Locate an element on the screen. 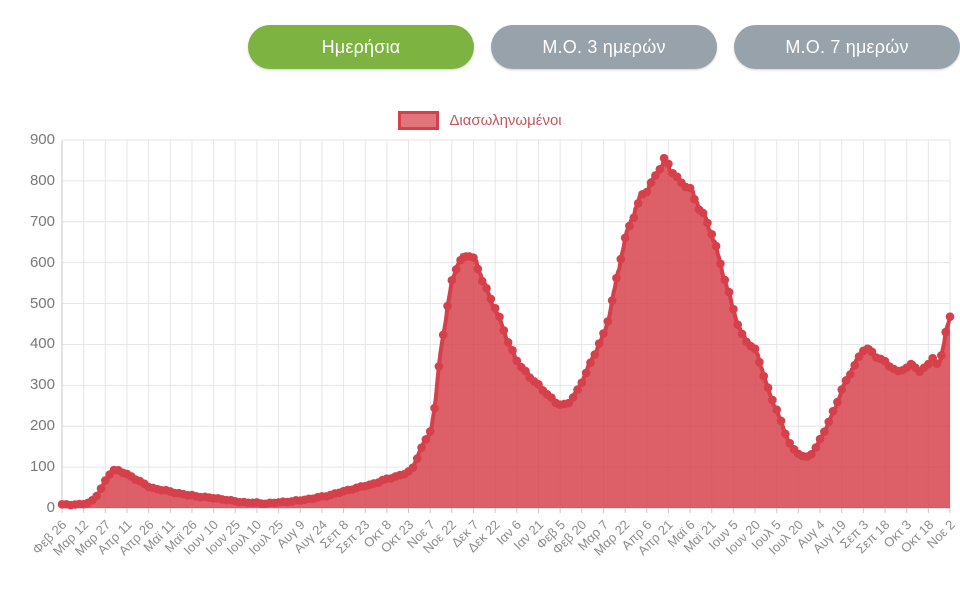  y-axis-label: 500 is located at coordinates (42, 303).